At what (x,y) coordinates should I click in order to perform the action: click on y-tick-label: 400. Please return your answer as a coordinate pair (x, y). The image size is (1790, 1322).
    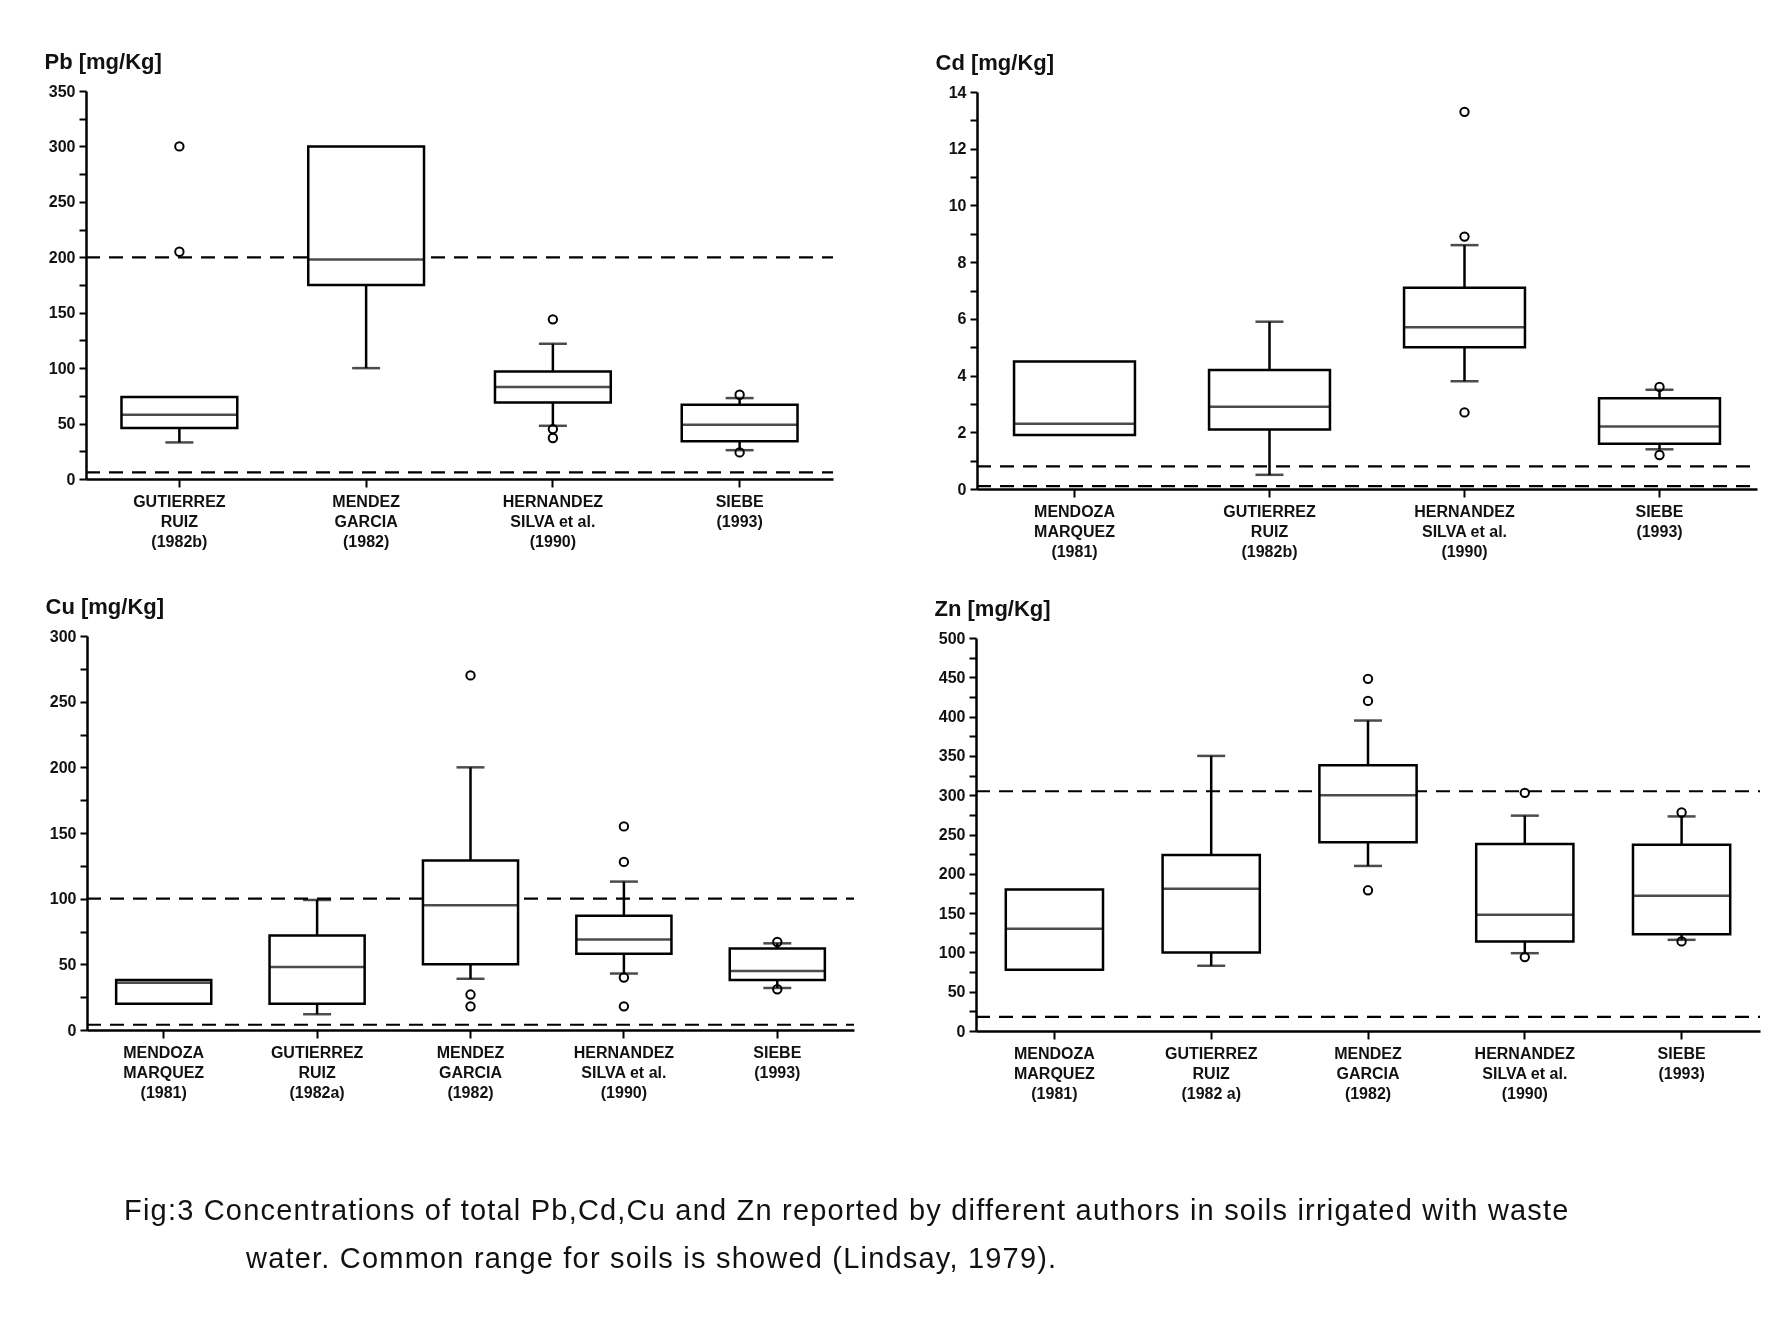
    Looking at the image, I should click on (952, 717).